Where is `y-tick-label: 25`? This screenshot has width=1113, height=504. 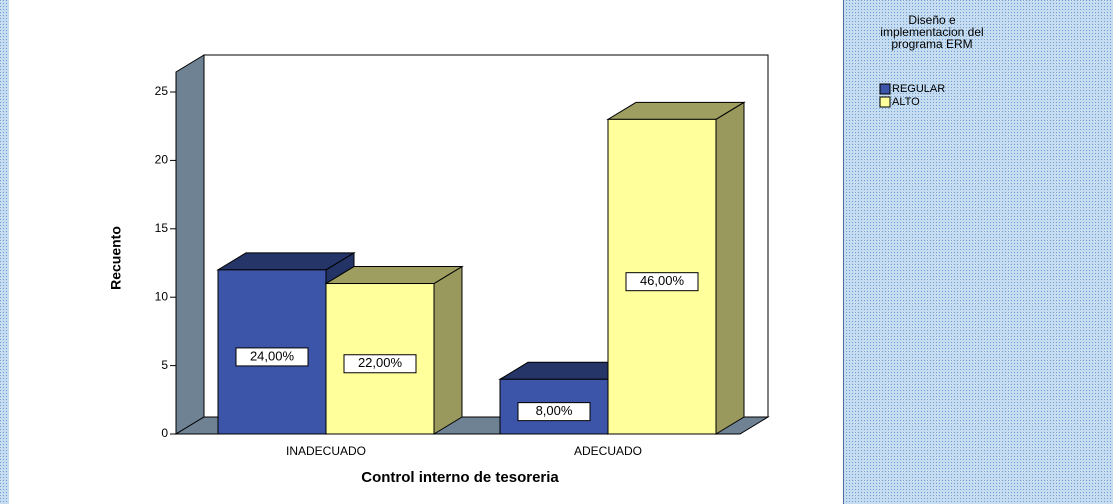 y-tick-label: 25 is located at coordinates (162, 91).